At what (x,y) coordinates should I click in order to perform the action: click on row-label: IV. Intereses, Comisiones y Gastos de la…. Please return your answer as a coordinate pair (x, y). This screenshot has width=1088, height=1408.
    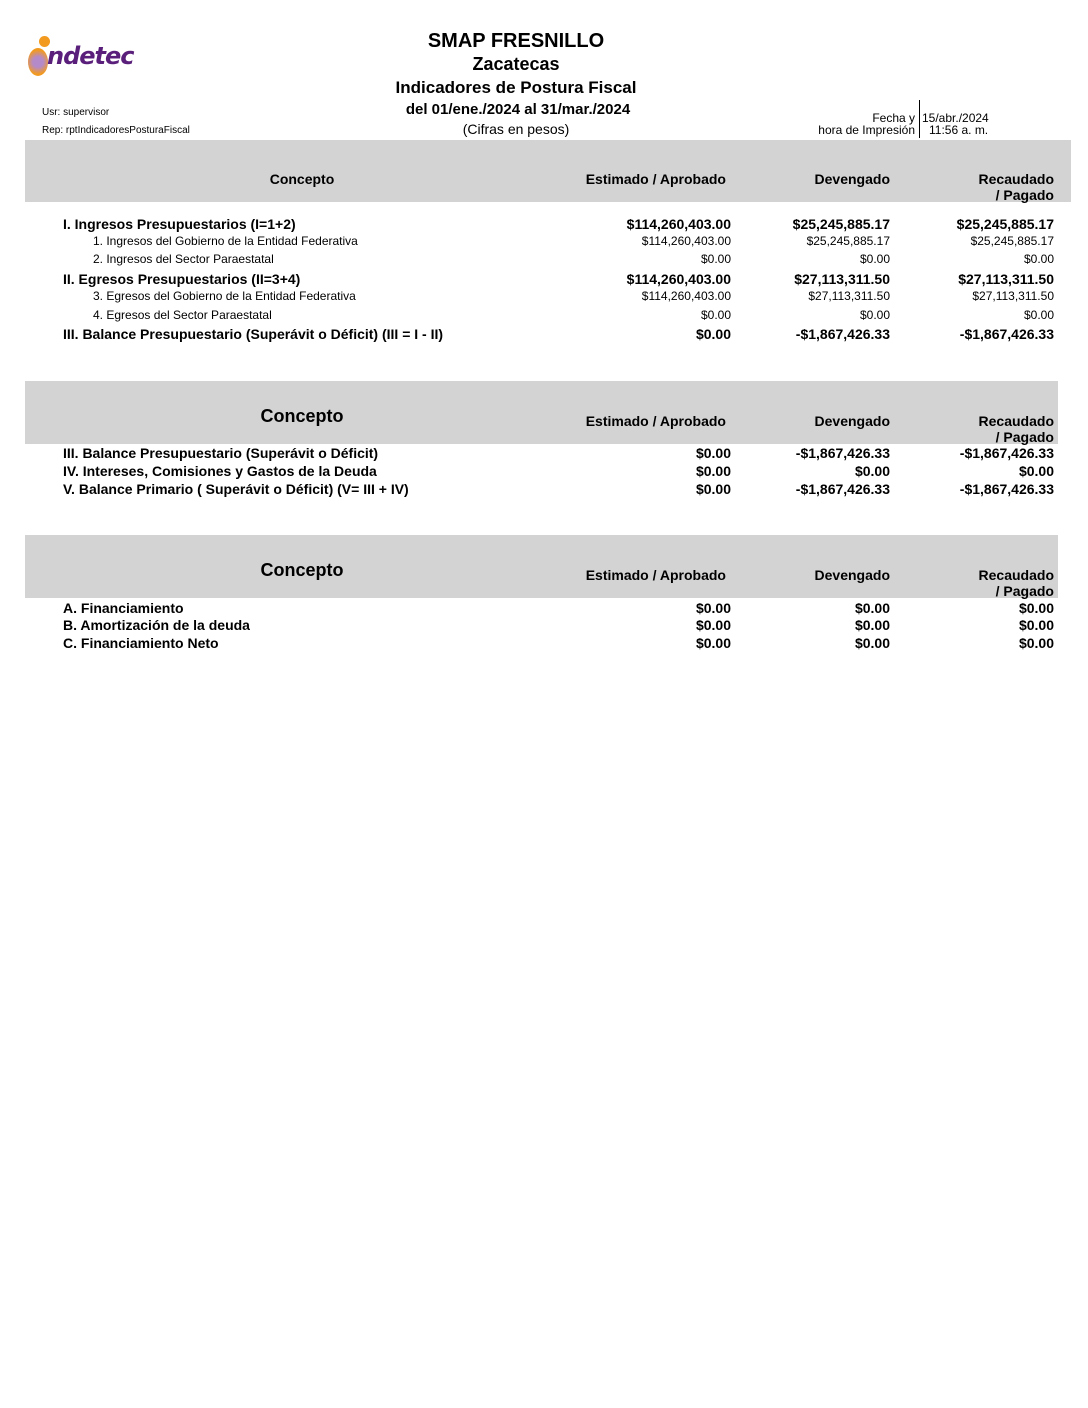
    Looking at the image, I should click on (220, 471).